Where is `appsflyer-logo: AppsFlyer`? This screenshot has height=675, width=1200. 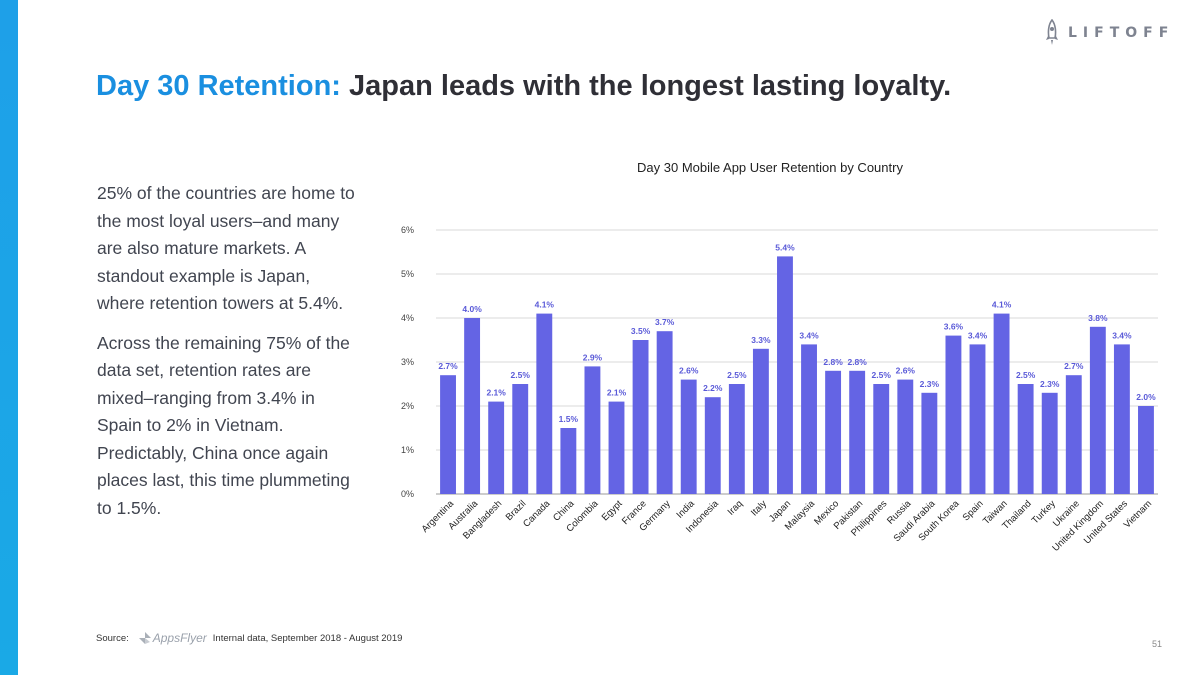 appsflyer-logo: AppsFlyer is located at coordinates (172, 638).